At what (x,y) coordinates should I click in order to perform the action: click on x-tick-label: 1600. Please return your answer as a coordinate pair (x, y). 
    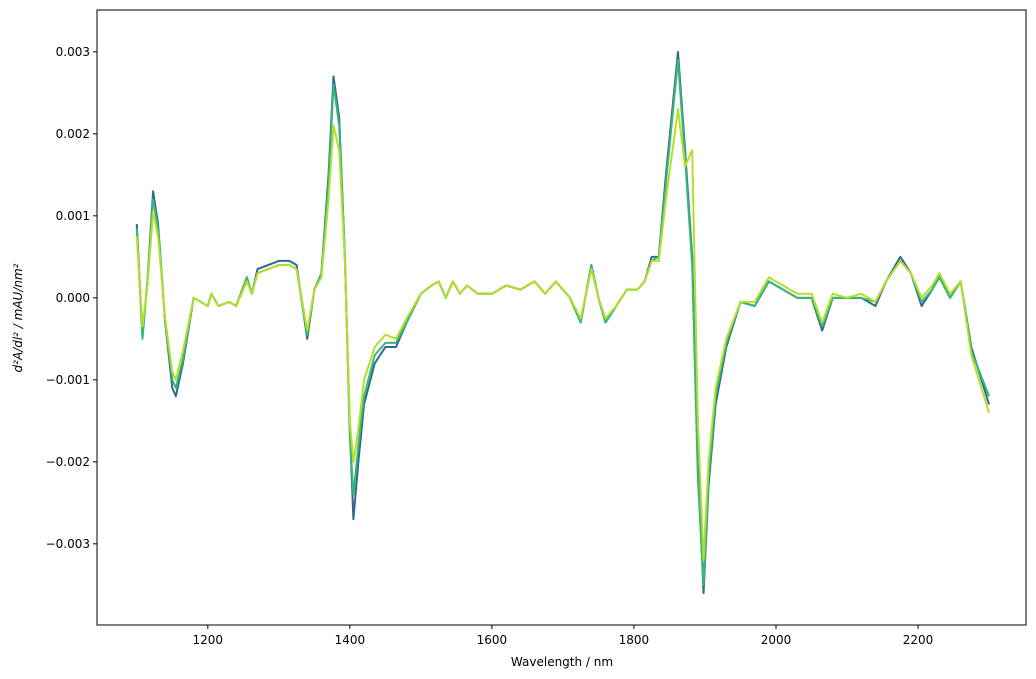
    Looking at the image, I should click on (492, 640).